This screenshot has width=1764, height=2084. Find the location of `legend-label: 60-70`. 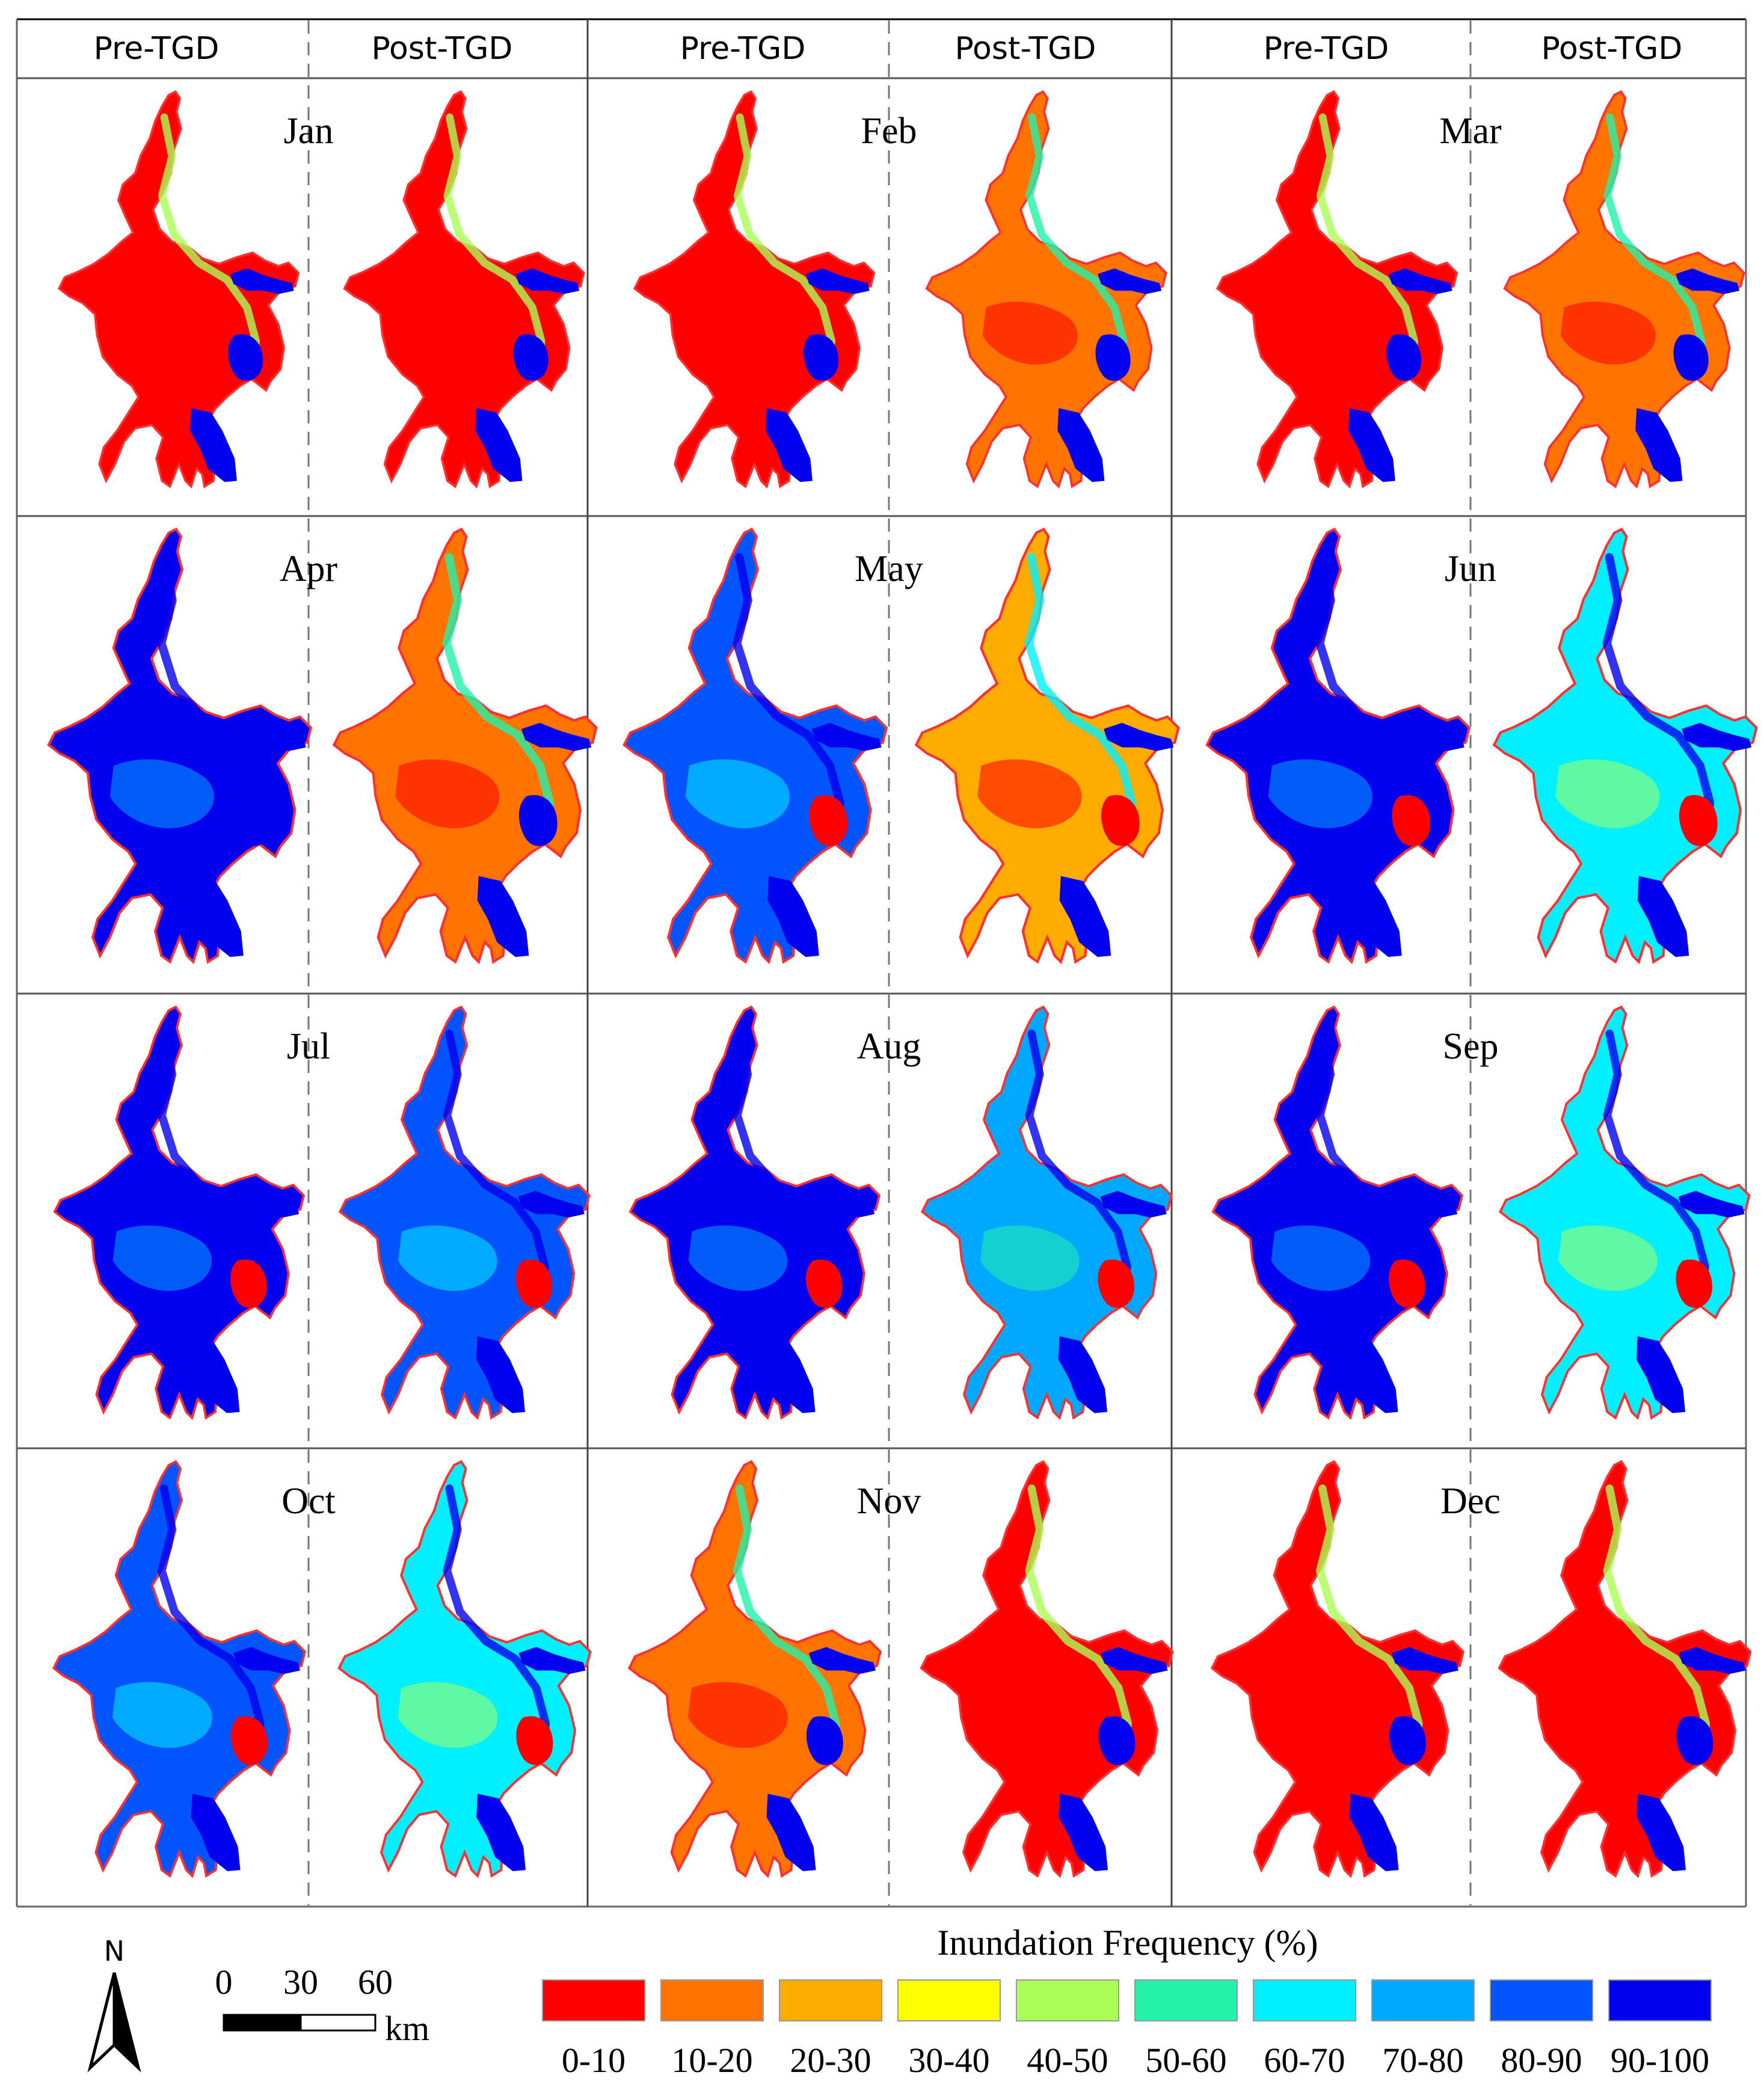

legend-label: 60-70 is located at coordinates (1305, 2060).